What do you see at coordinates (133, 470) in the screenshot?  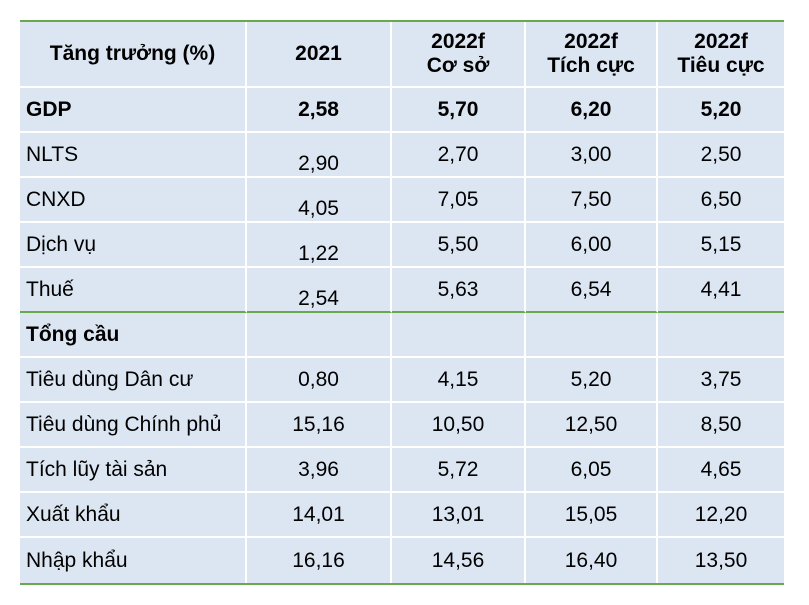 I see `row-label: Tích lũy tài sản` at bounding box center [133, 470].